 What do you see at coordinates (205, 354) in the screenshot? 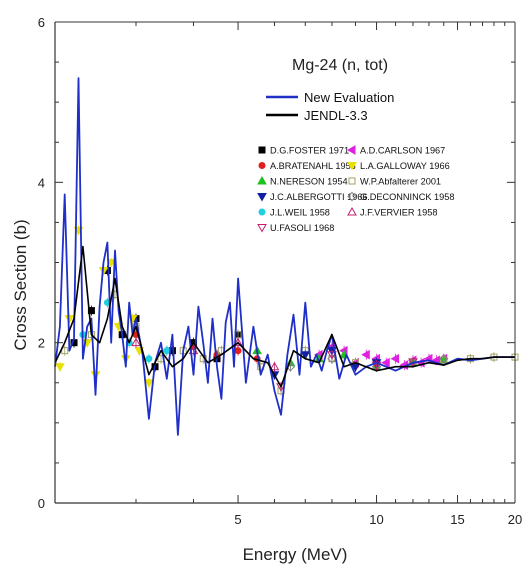
I see `series-j-f-vervier-1958` at bounding box center [205, 354].